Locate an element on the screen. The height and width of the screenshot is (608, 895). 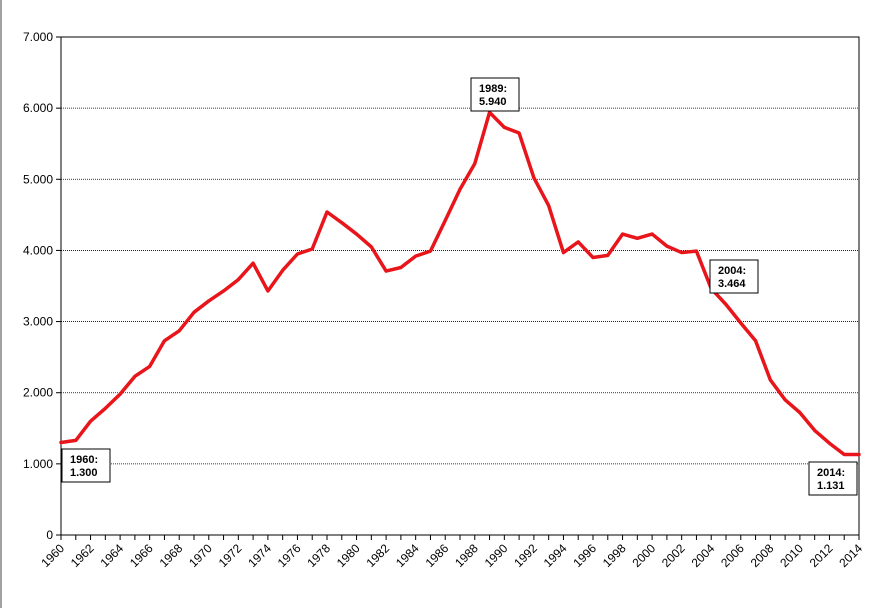
y-tick-label: 7.000 is located at coordinates (38, 37).